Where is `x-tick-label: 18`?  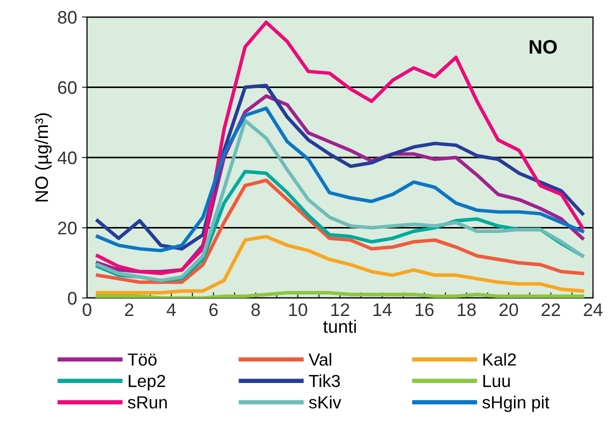
x-tick-label: 18 is located at coordinates (467, 309).